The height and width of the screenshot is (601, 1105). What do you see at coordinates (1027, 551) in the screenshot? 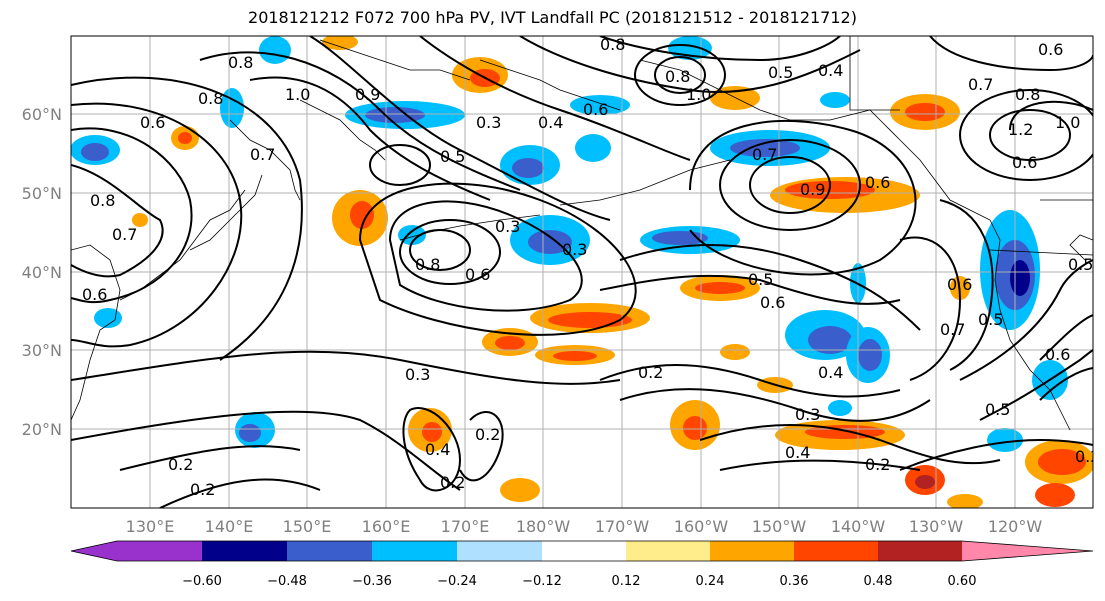
I see `colorbar-extend-right` at bounding box center [1027, 551].